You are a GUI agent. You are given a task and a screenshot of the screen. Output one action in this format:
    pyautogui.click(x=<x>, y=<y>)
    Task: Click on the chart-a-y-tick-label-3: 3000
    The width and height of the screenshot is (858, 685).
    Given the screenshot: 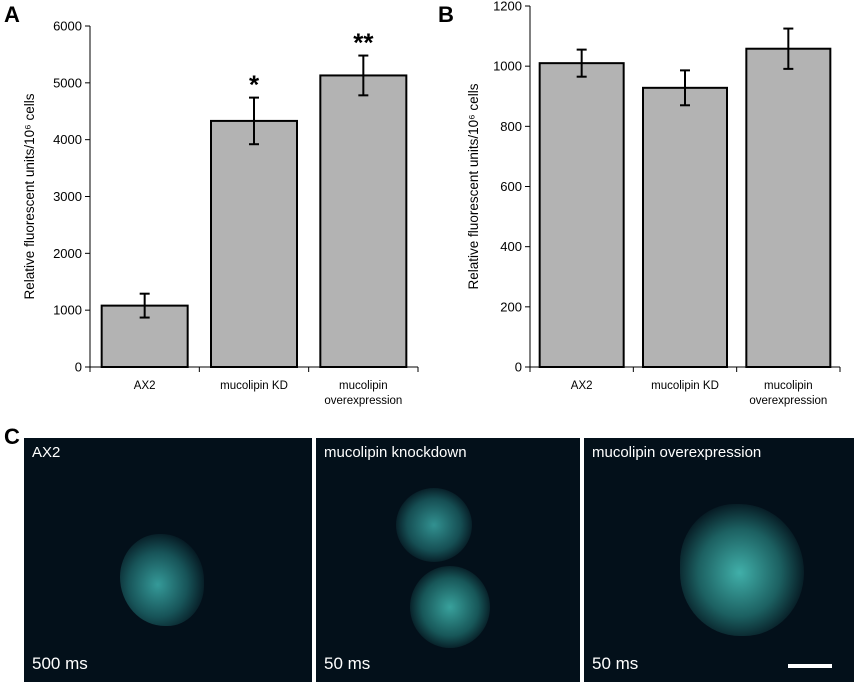 What is the action you would take?
    pyautogui.click(x=67, y=196)
    